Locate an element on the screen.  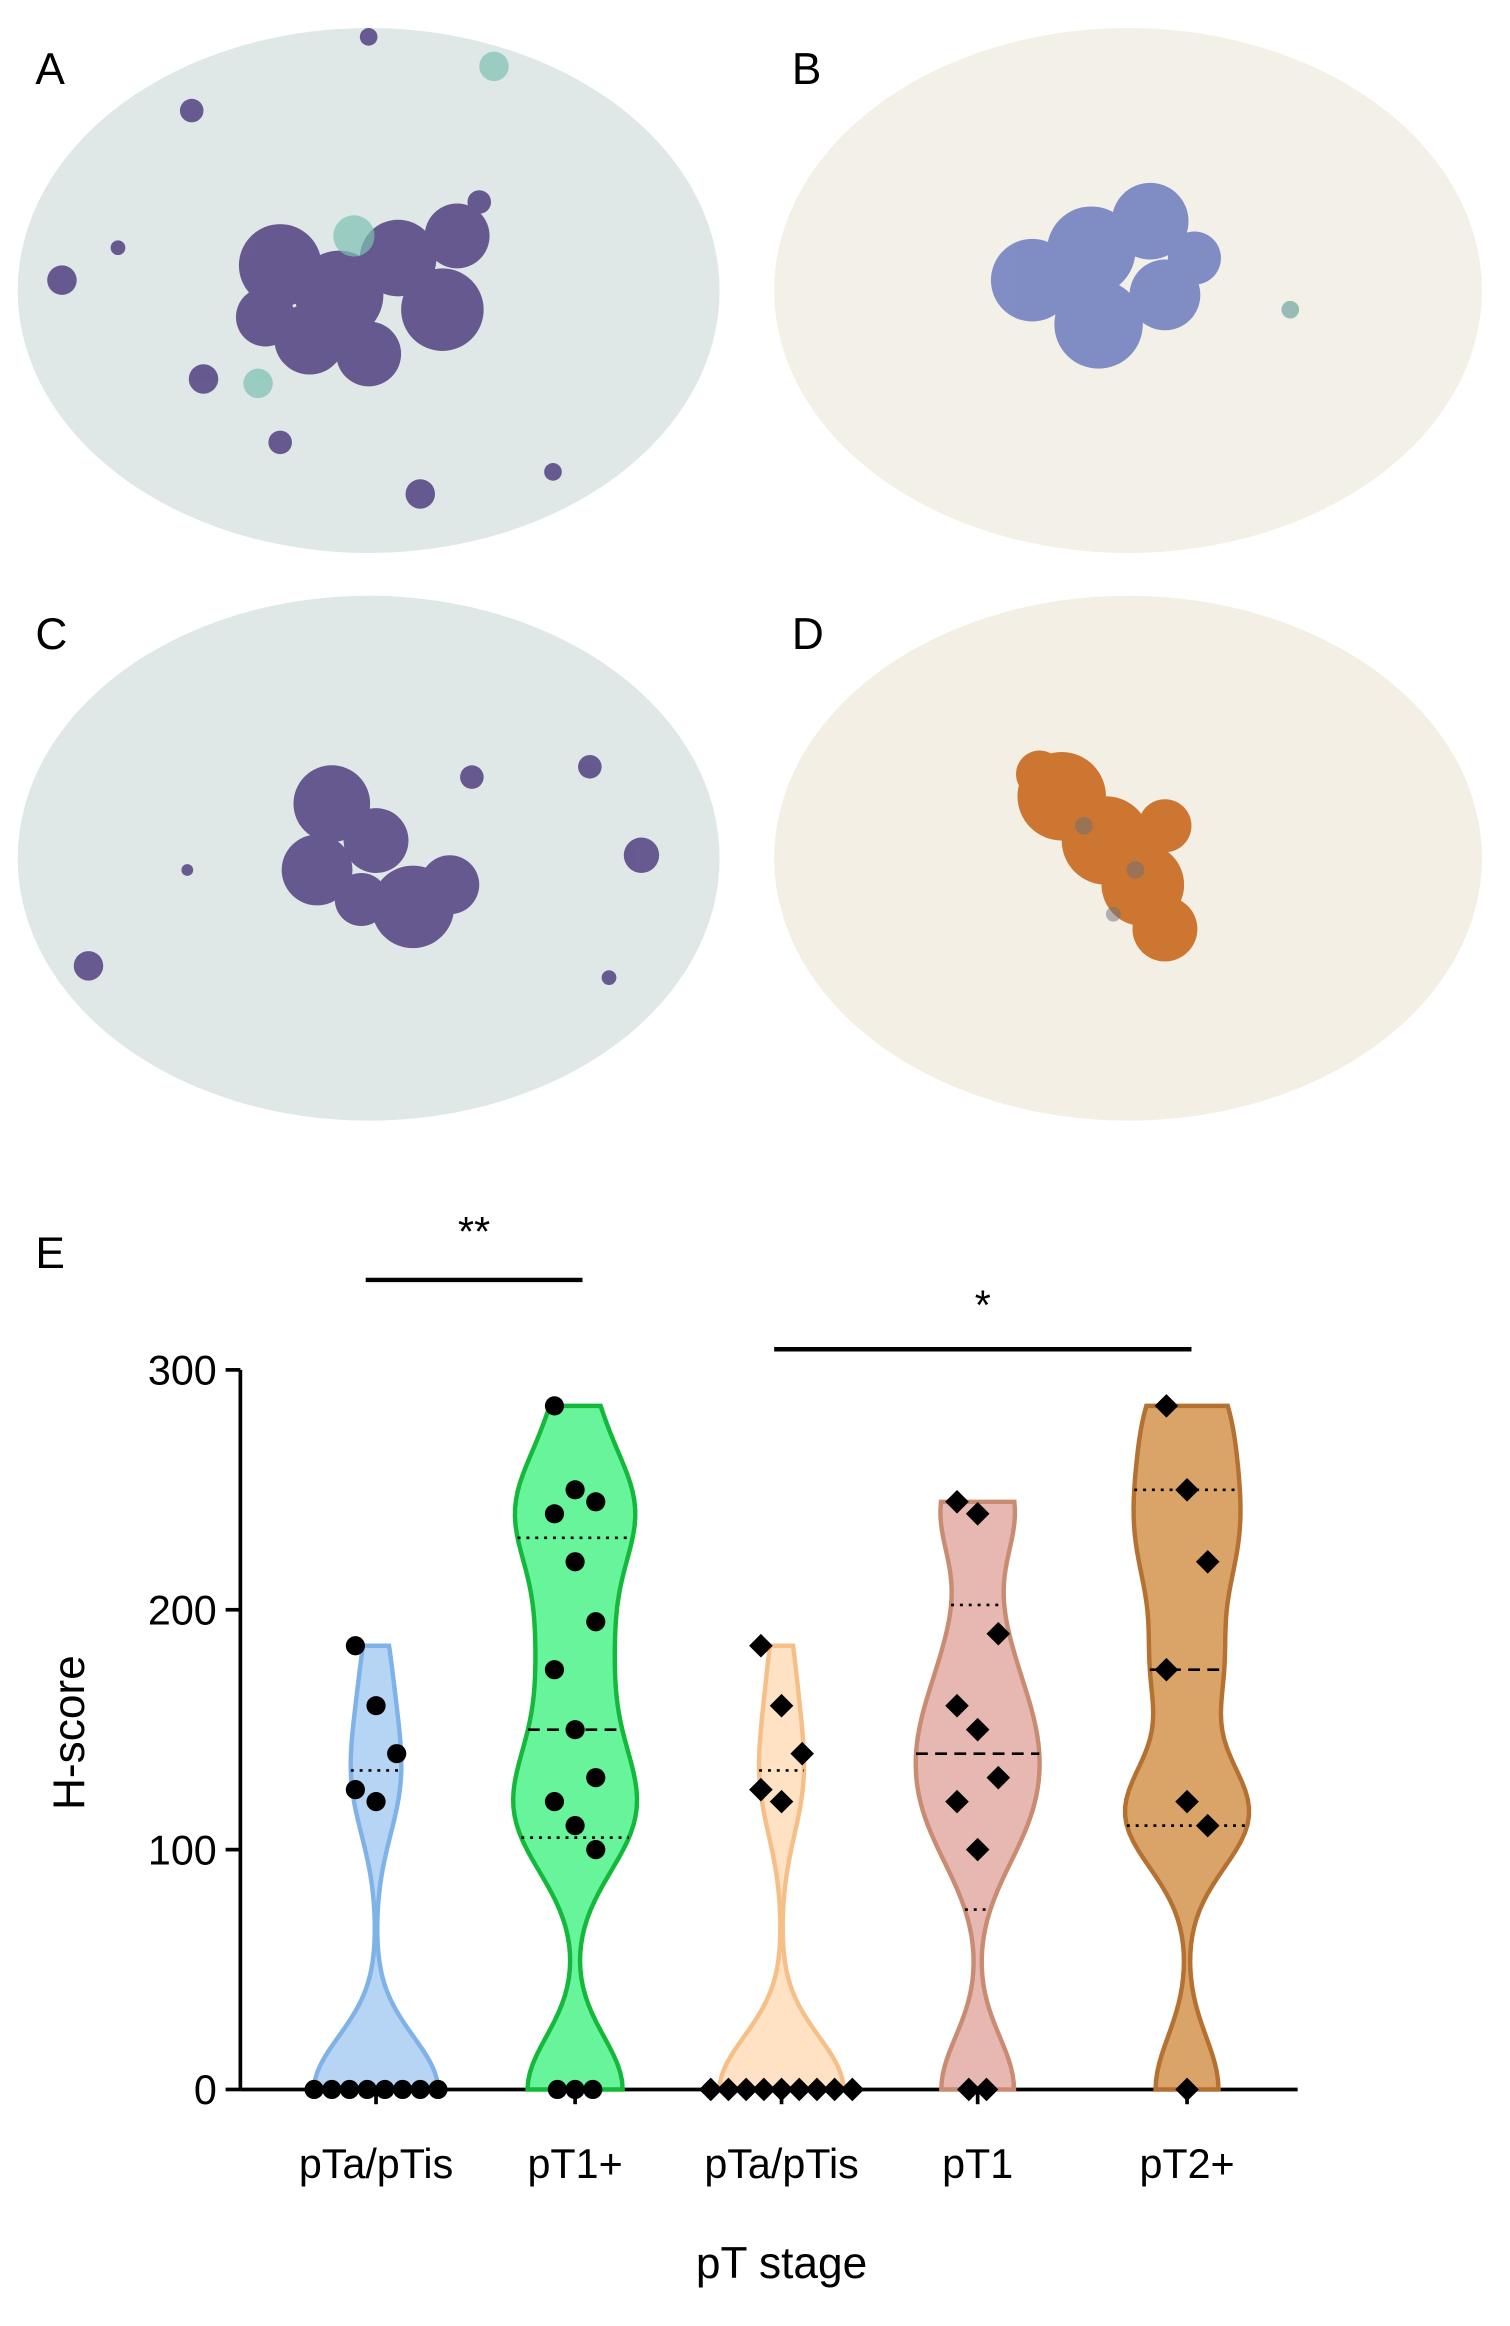
y-tick-label: 300 is located at coordinates (182, 1371).